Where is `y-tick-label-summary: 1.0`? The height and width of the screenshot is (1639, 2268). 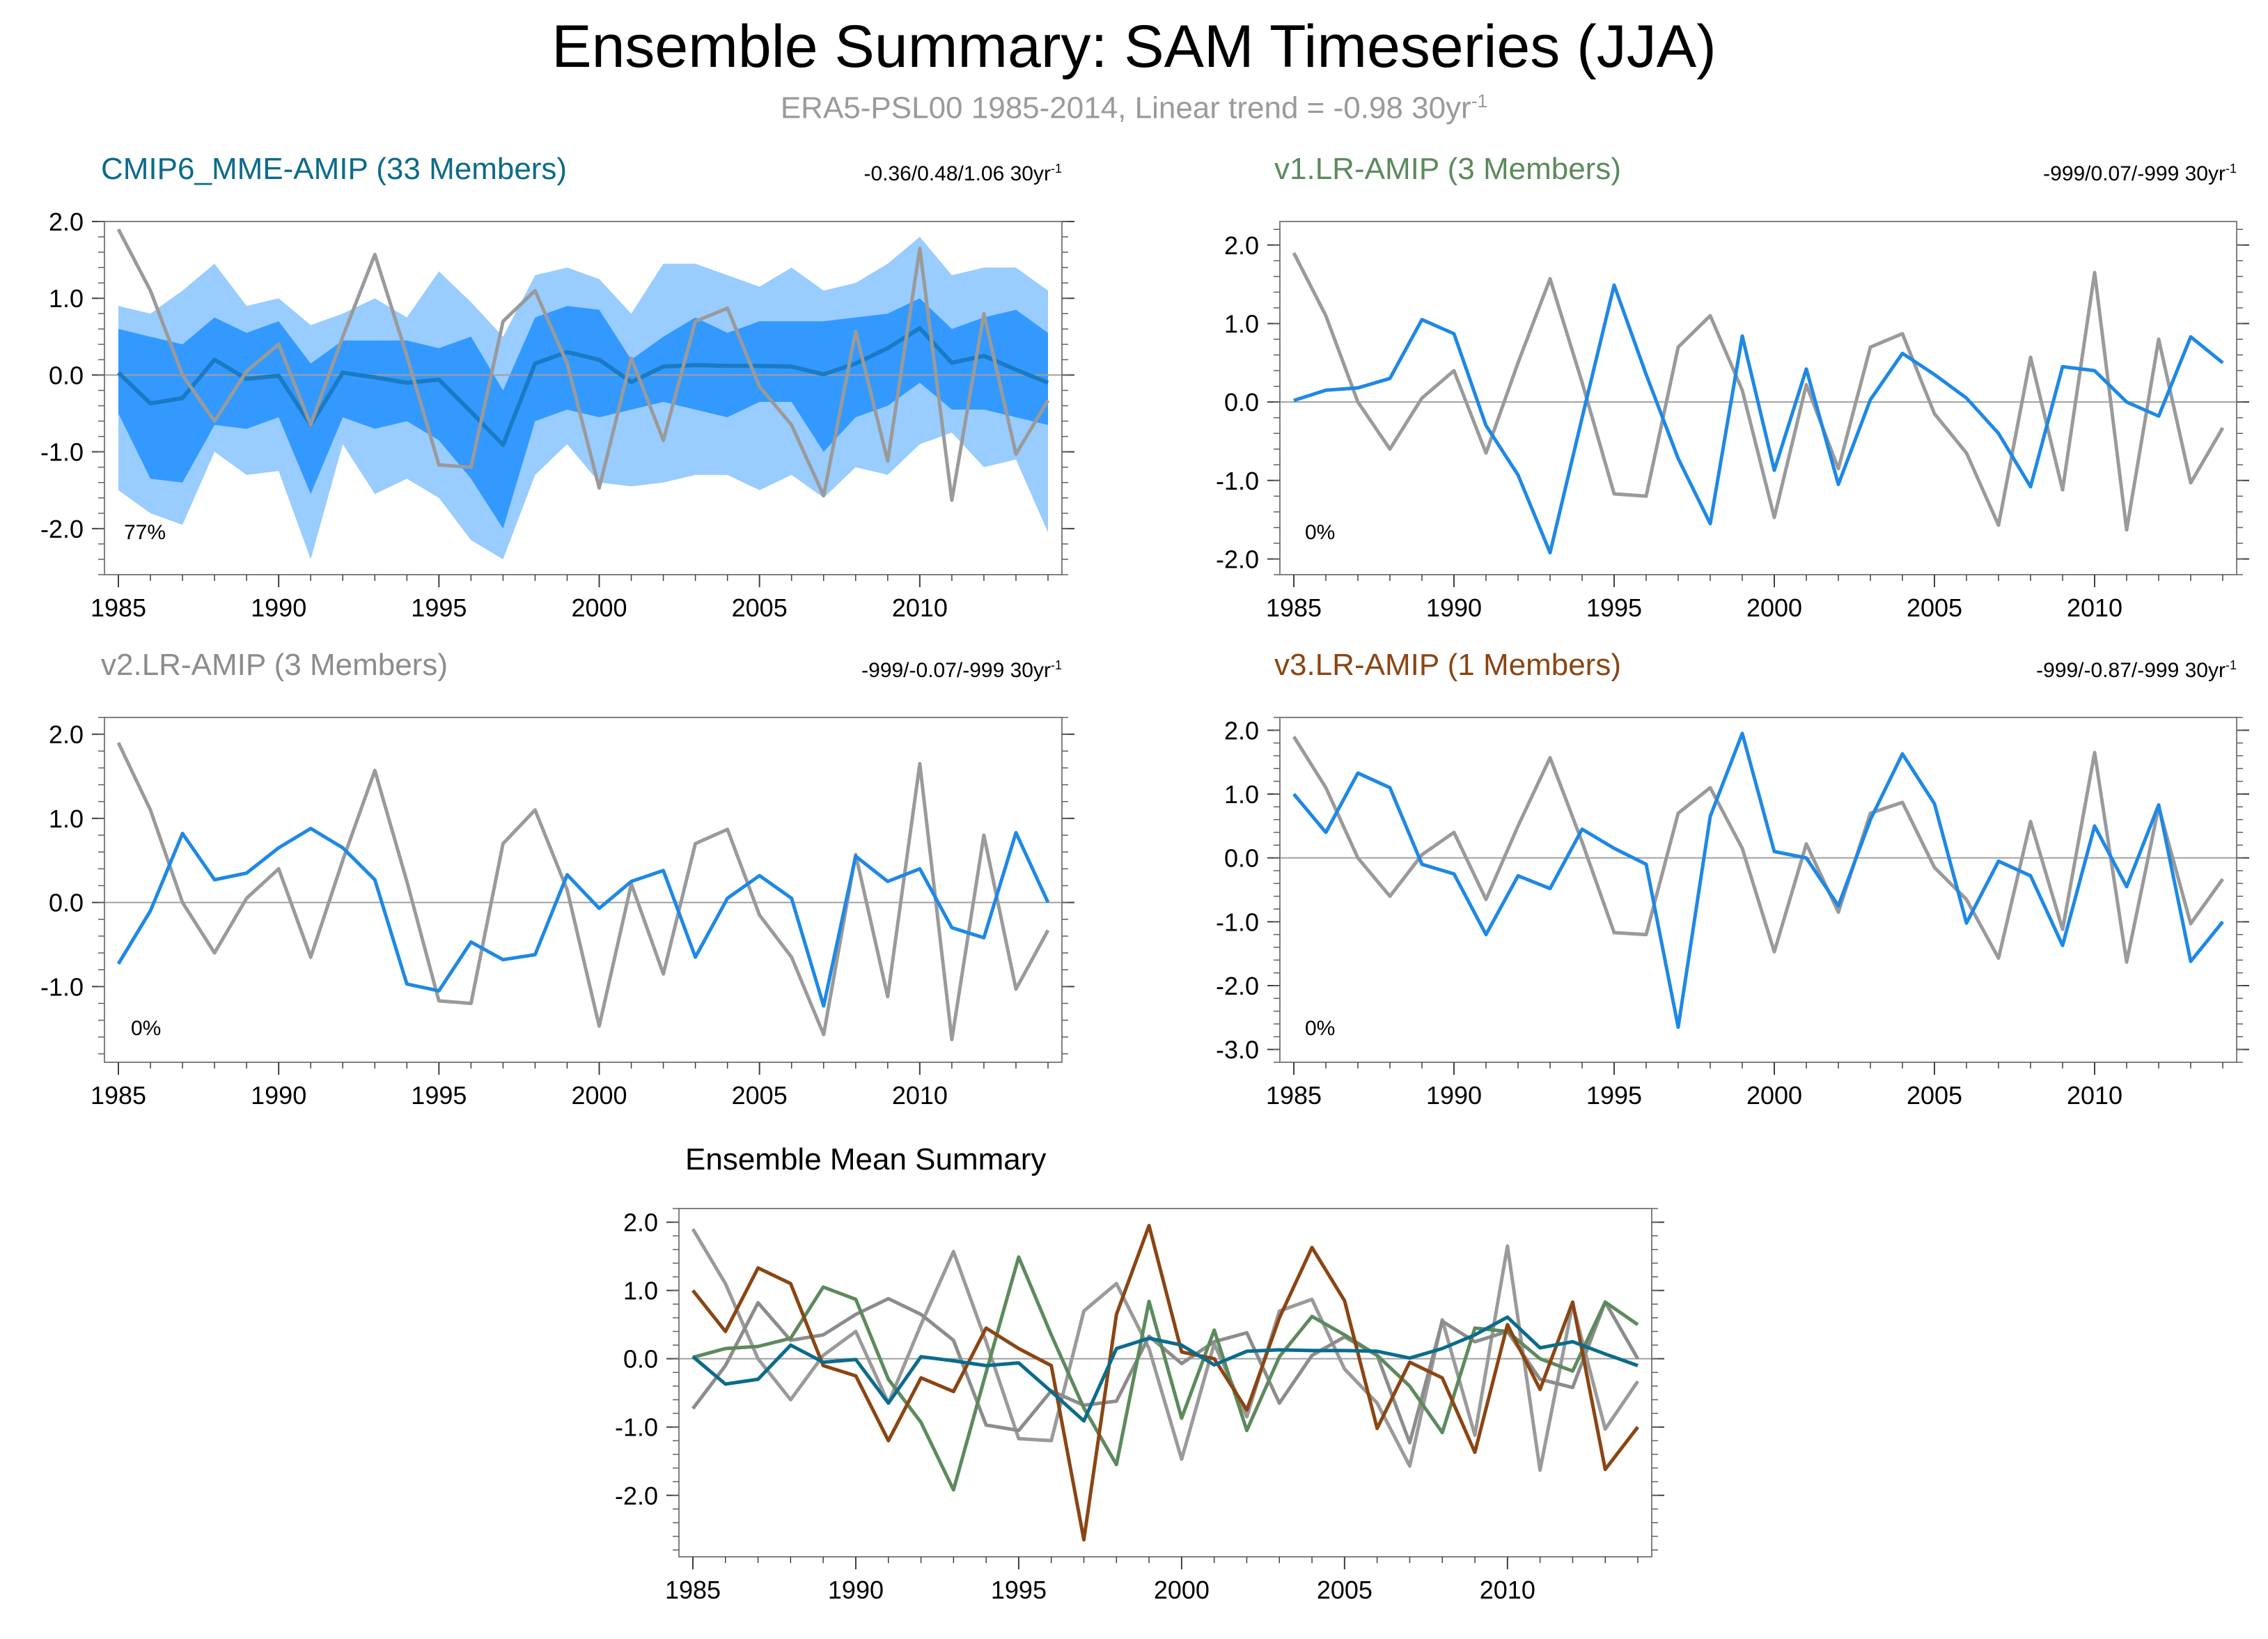
y-tick-label-summary: 1.0 is located at coordinates (640, 1291).